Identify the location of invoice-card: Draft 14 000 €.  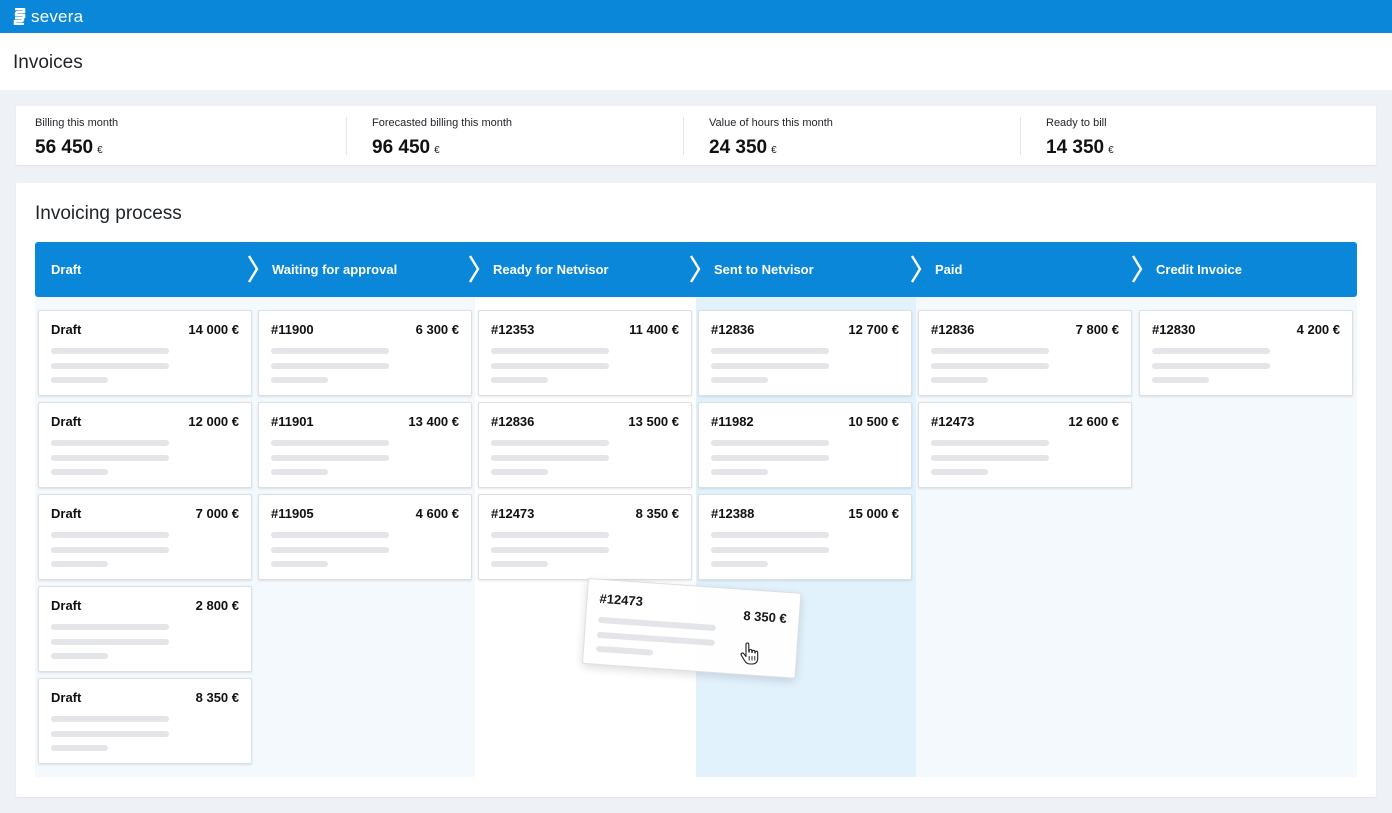
(145, 353).